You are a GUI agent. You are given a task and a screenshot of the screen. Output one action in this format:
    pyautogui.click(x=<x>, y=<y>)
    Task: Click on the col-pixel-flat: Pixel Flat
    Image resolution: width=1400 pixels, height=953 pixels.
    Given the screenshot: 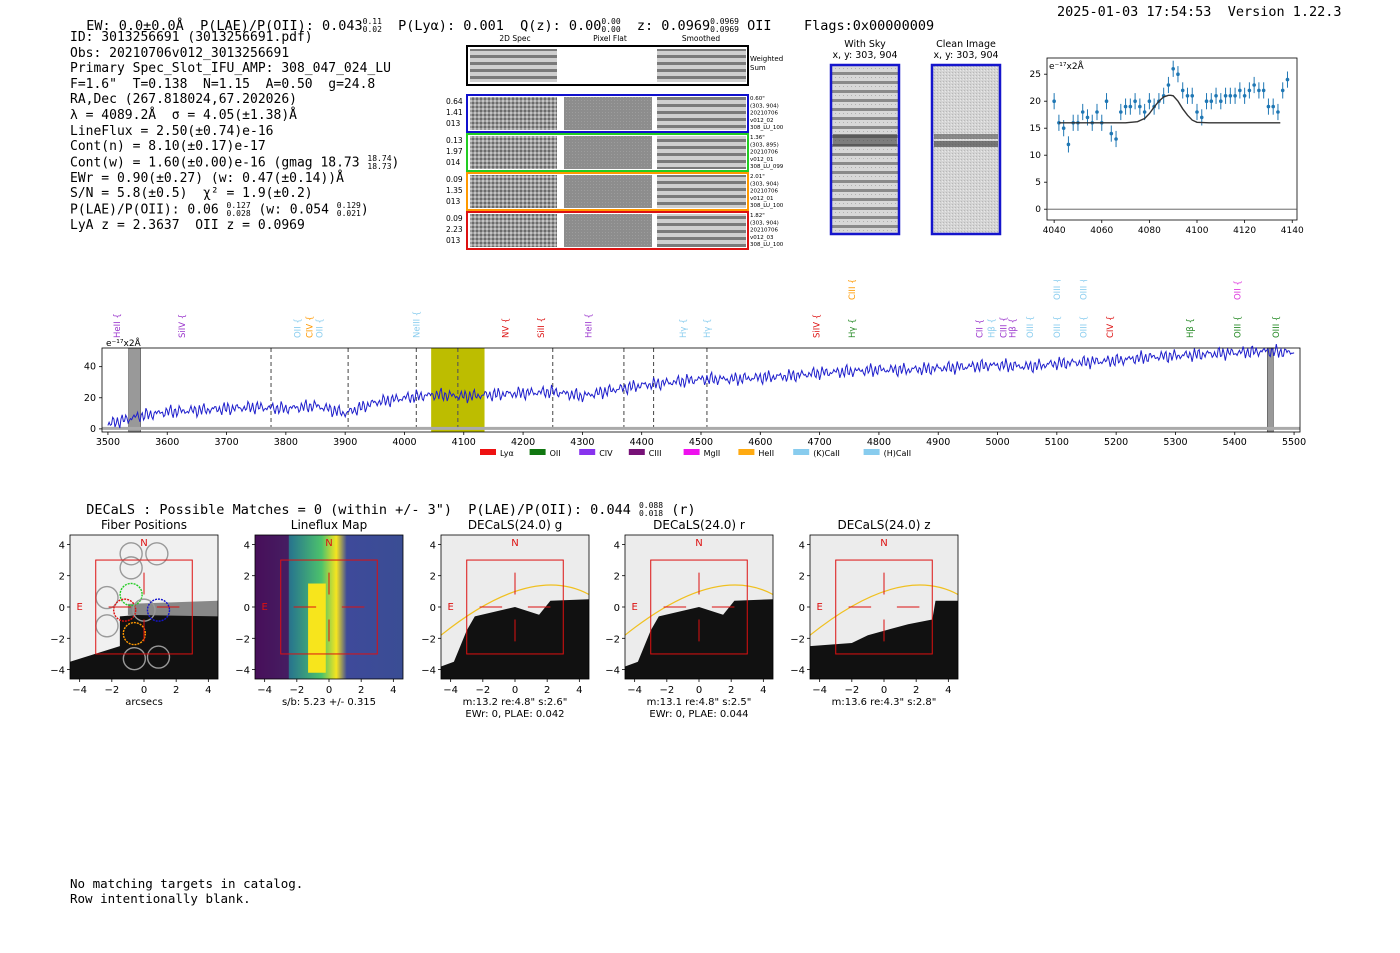 What is the action you would take?
    pyautogui.click(x=610, y=38)
    